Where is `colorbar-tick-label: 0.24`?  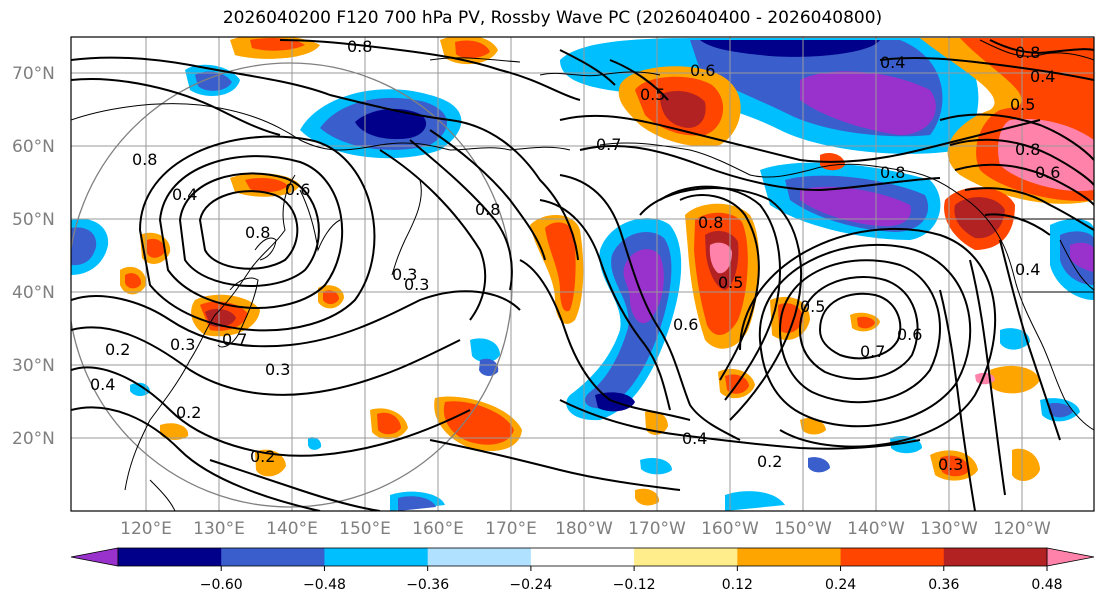 colorbar-tick-label: 0.24 is located at coordinates (840, 585).